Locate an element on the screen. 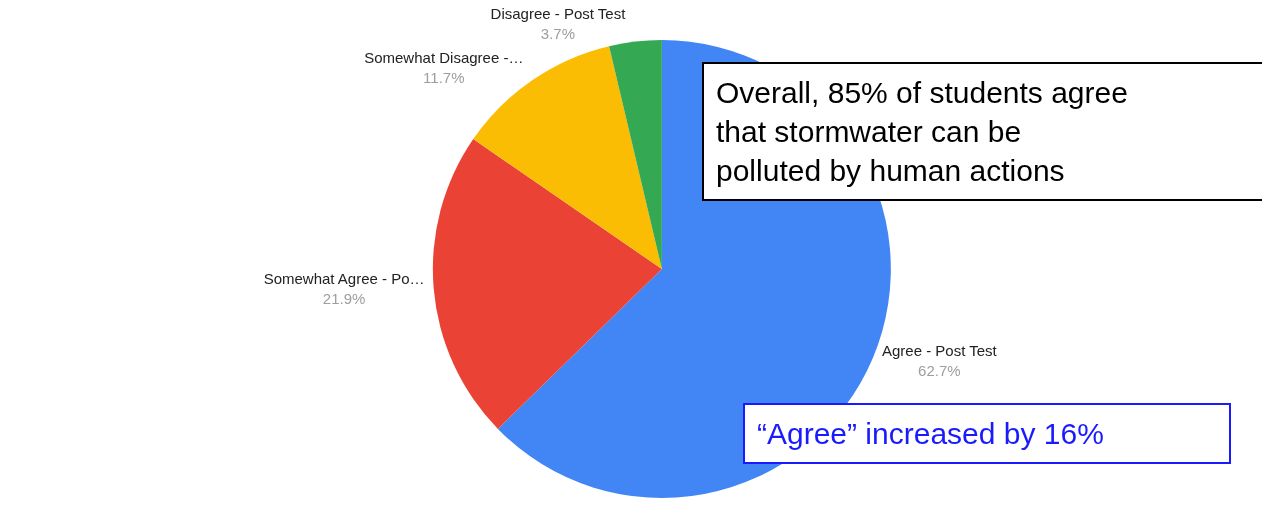 This screenshot has width=1262, height=508. data-label: 11.7% is located at coordinates (444, 77).